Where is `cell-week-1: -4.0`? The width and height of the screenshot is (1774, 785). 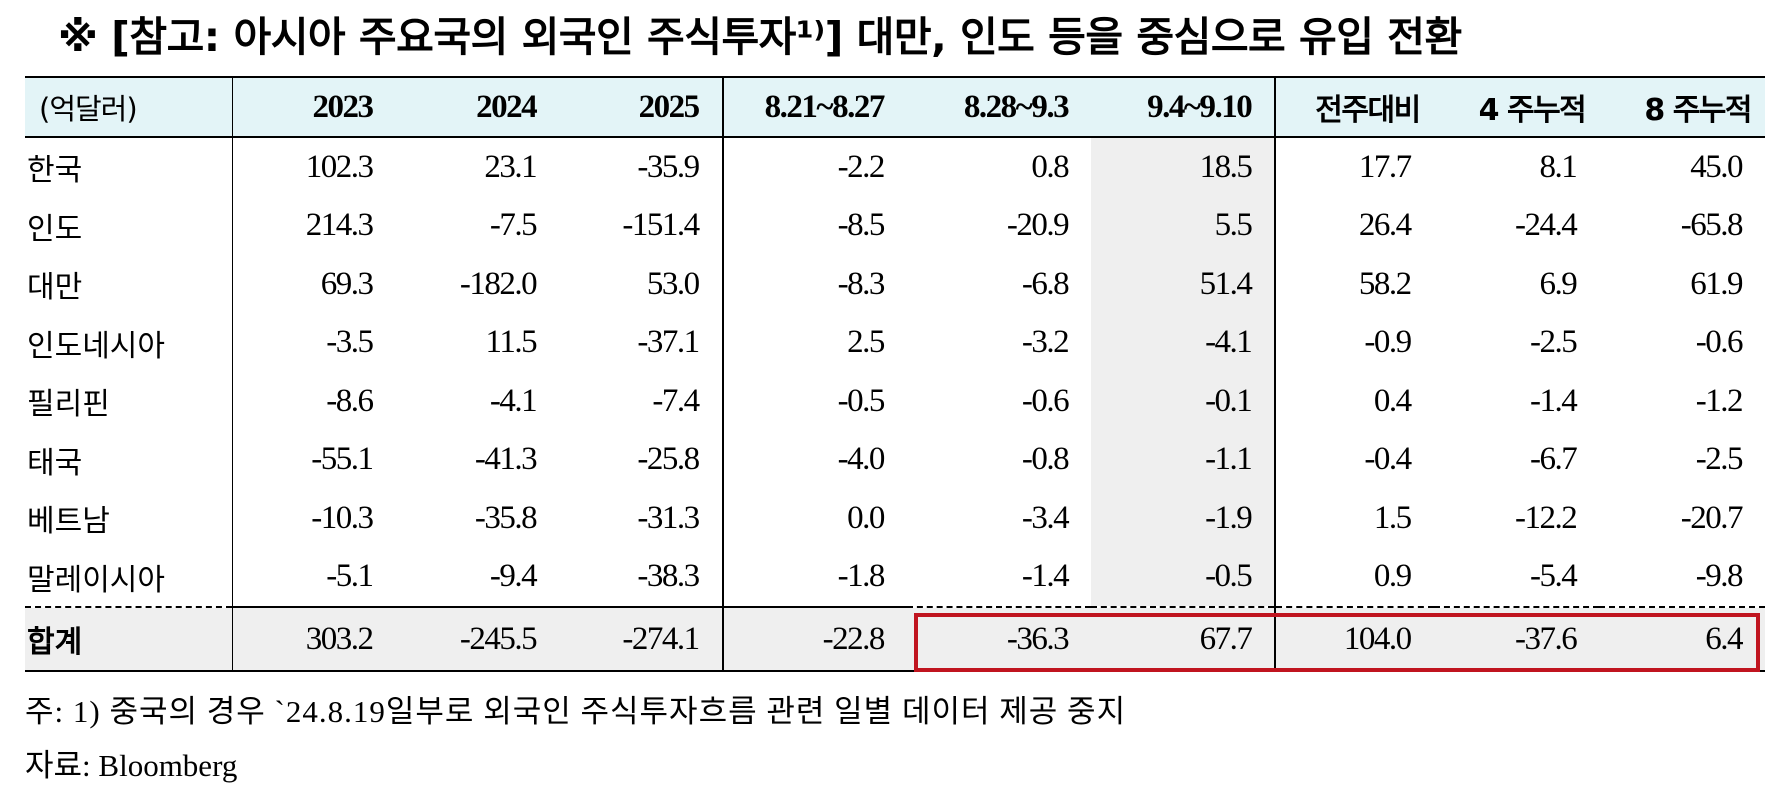
cell-week-1: -4.0 is located at coordinates (814, 459).